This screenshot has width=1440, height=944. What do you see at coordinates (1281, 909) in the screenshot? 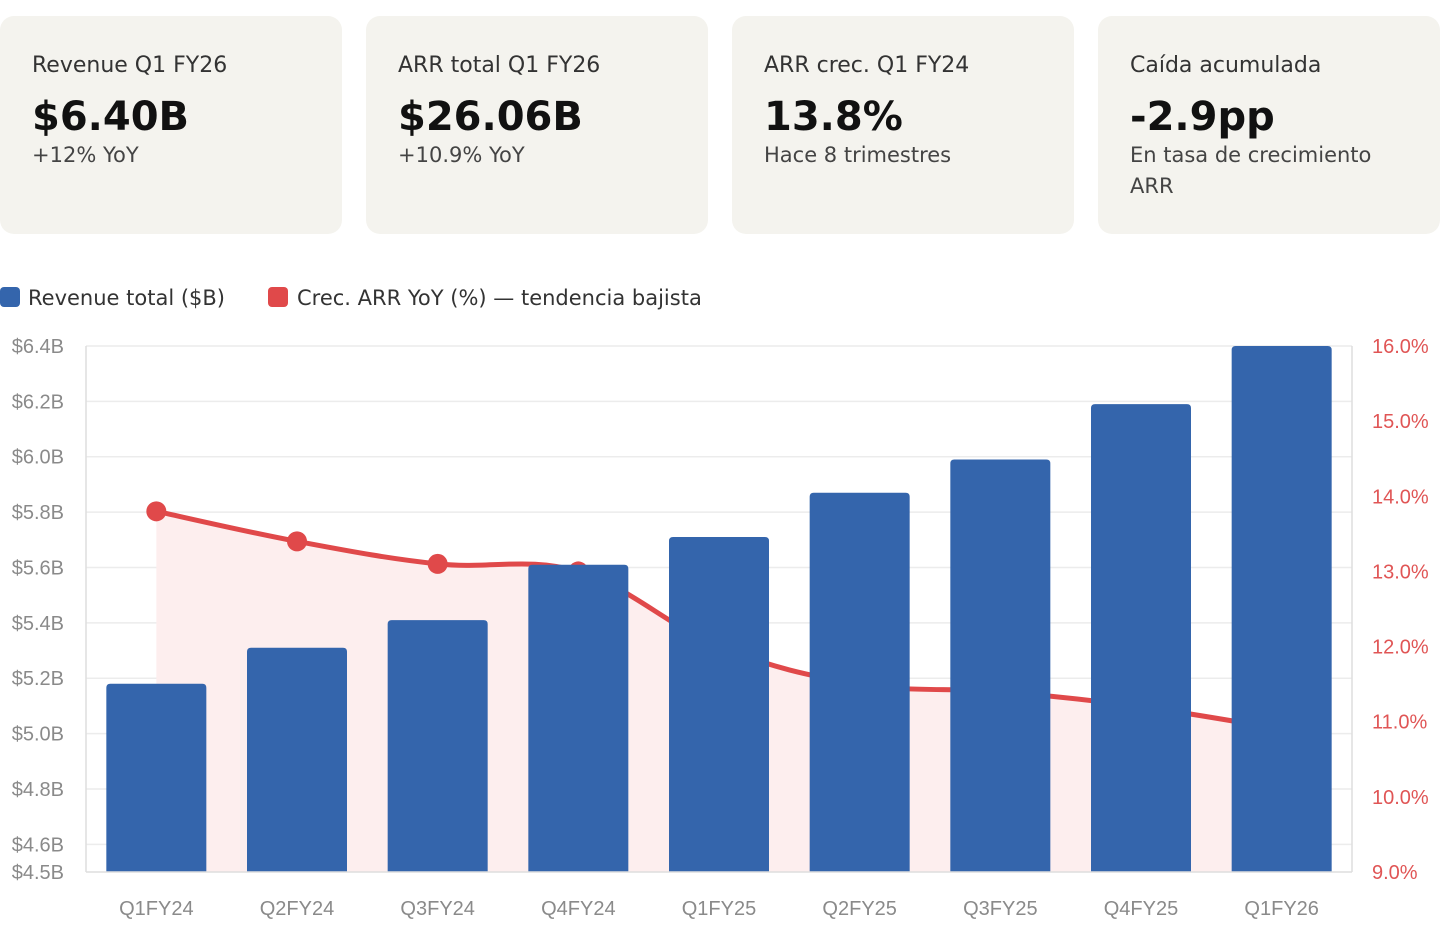
I see `x-tick-label: Q1FY26` at bounding box center [1281, 909].